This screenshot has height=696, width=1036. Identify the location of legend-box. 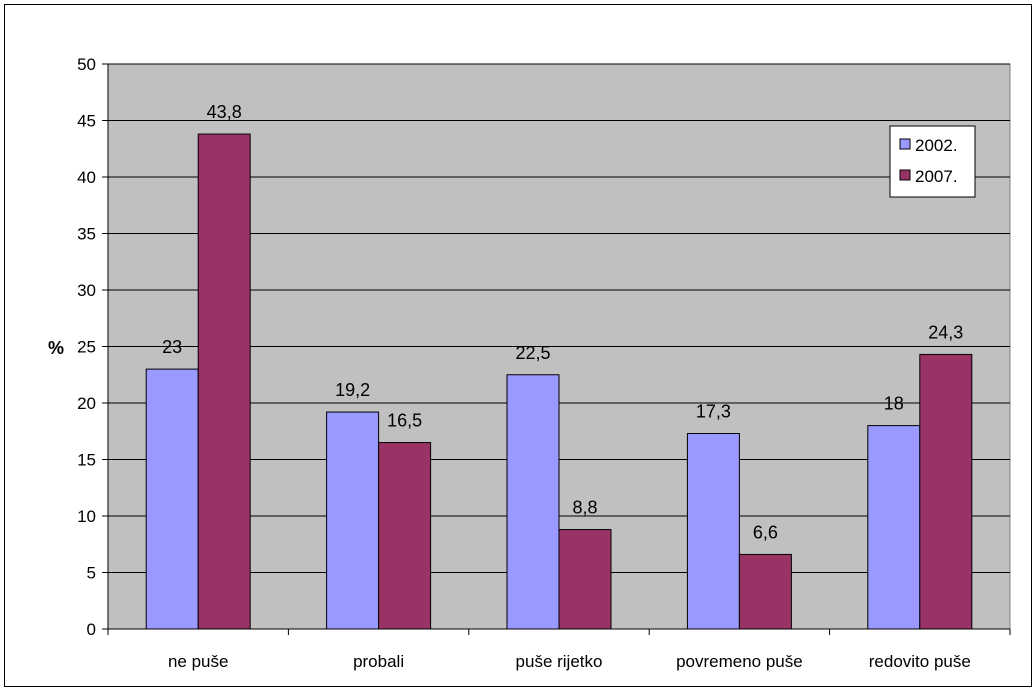
(932, 161).